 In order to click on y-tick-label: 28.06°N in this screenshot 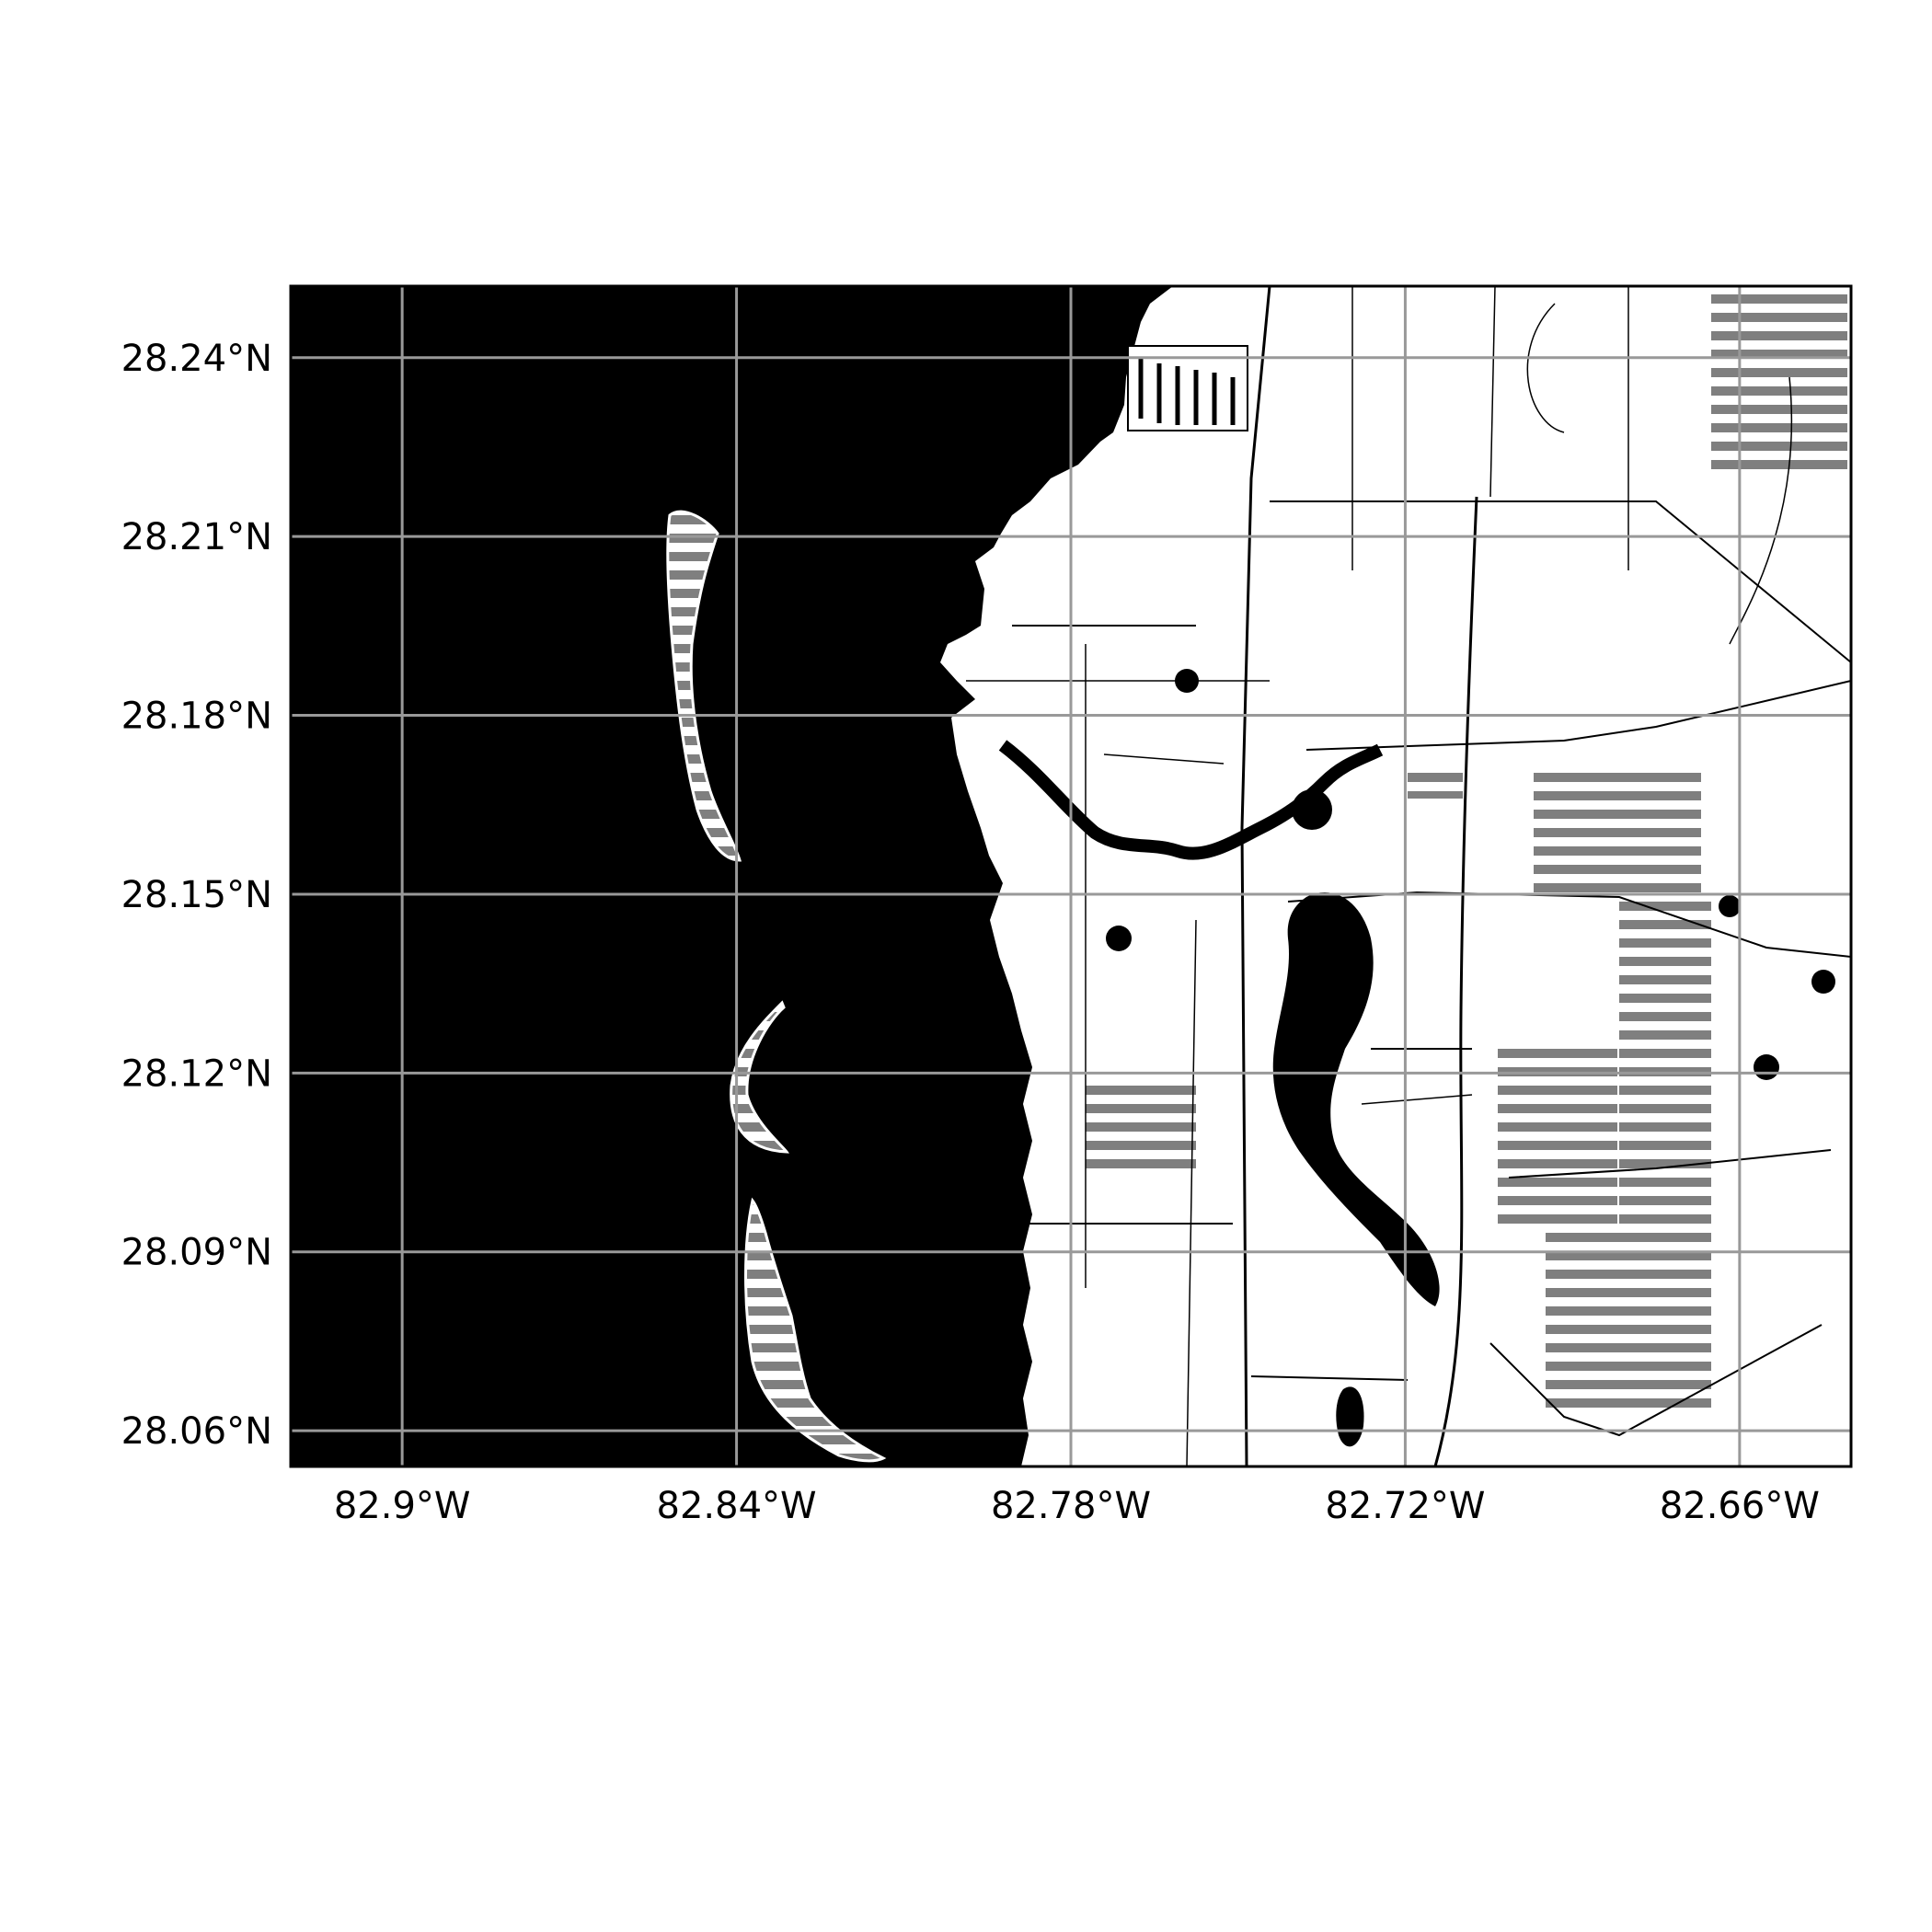, I will do `click(196, 1431)`.